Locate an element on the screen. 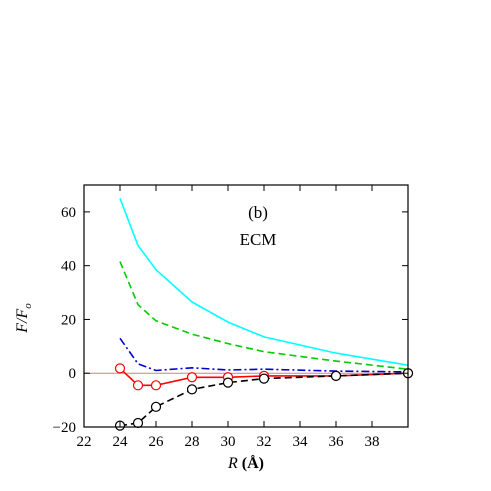 This screenshot has width=491, height=491. x-tick-label: 24 is located at coordinates (121, 442).